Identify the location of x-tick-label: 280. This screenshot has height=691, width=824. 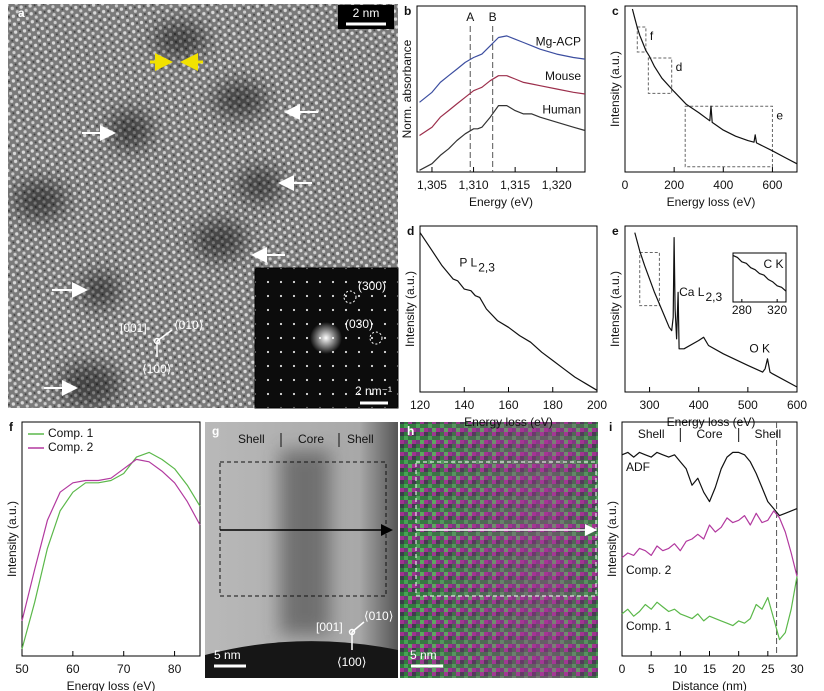
(742, 310).